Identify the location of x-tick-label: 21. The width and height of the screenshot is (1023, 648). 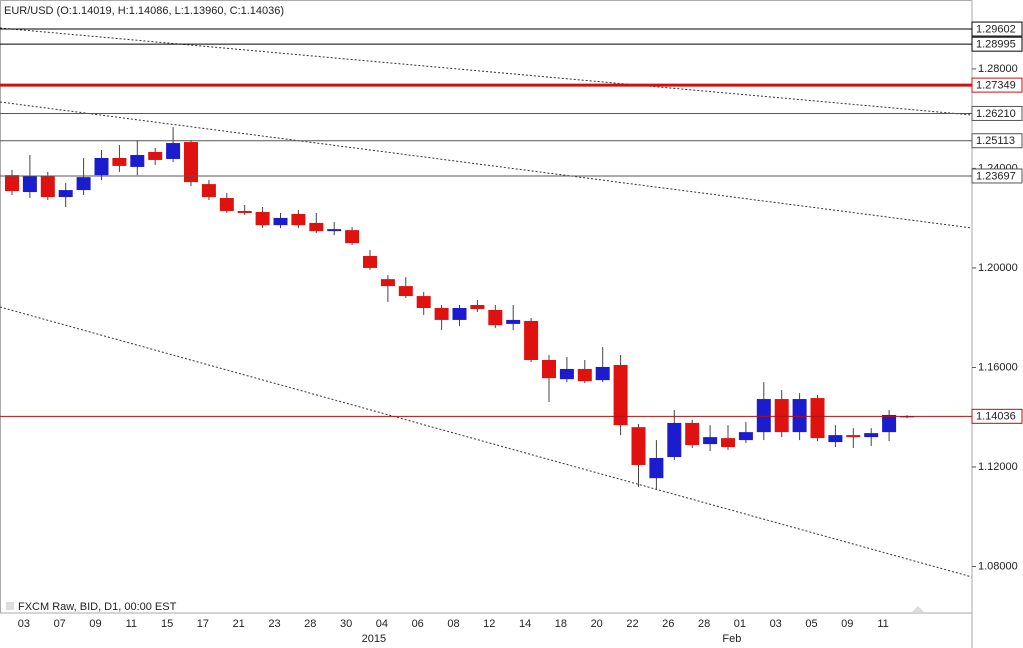
(239, 624).